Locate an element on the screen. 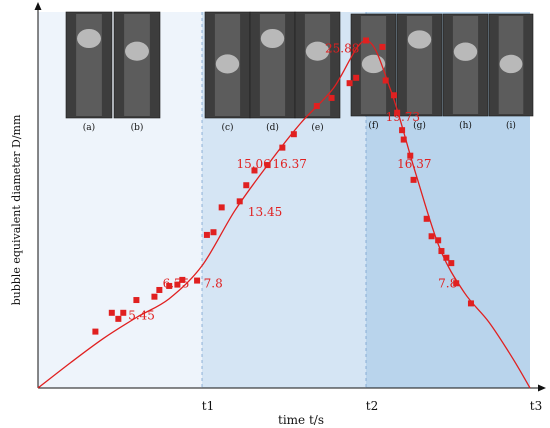  inset-label: (h) is located at coordinates (465, 125).